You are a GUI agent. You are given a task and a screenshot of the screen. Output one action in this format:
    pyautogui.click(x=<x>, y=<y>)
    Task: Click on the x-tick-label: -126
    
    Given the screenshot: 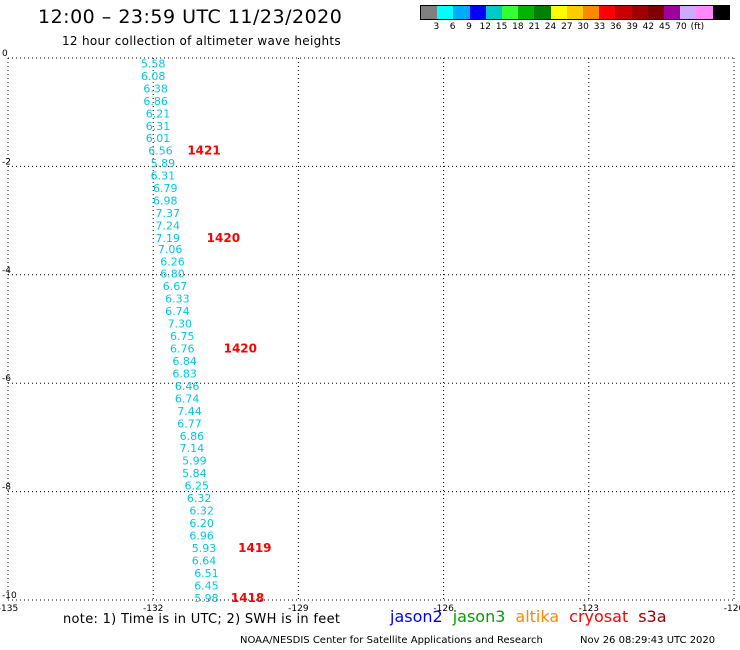 What is the action you would take?
    pyautogui.click(x=443, y=609)
    